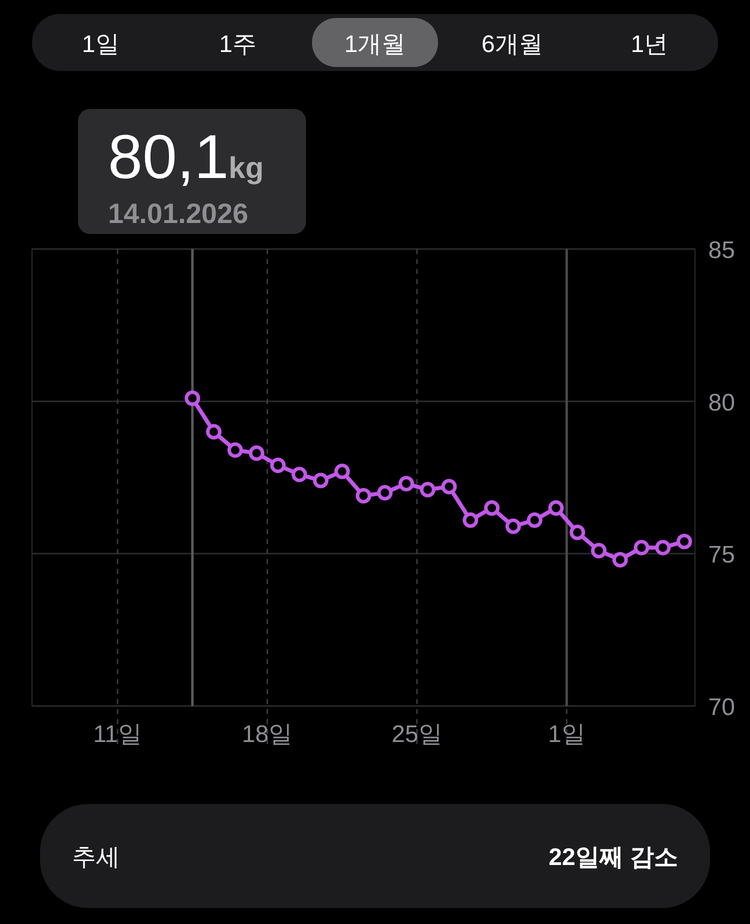 This screenshot has height=924, width=750. I want to click on text: 22일째 감소, so click(613, 857).